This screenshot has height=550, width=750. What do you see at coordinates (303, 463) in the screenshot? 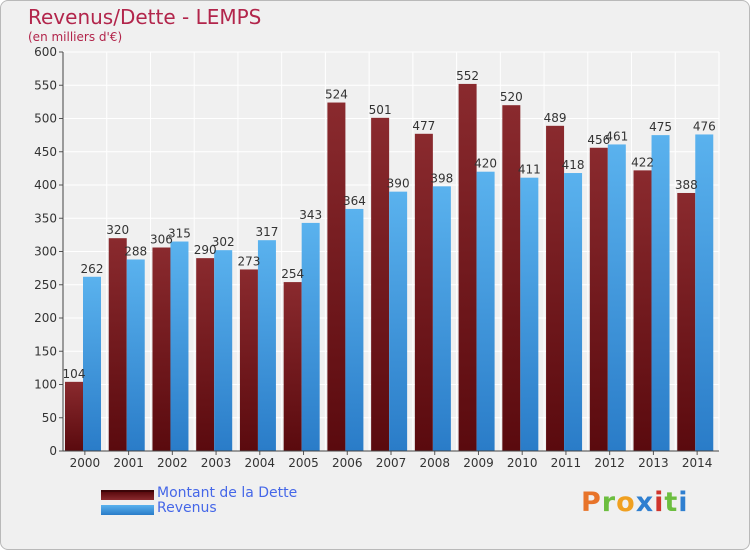
I see `x-tick-label: 2005` at bounding box center [303, 463].